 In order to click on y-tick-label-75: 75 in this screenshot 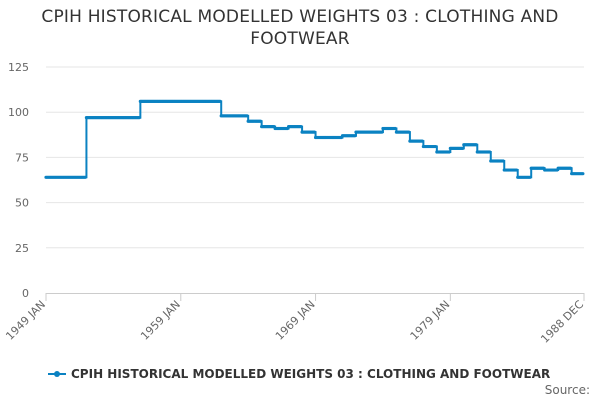, I will do `click(22, 157)`.